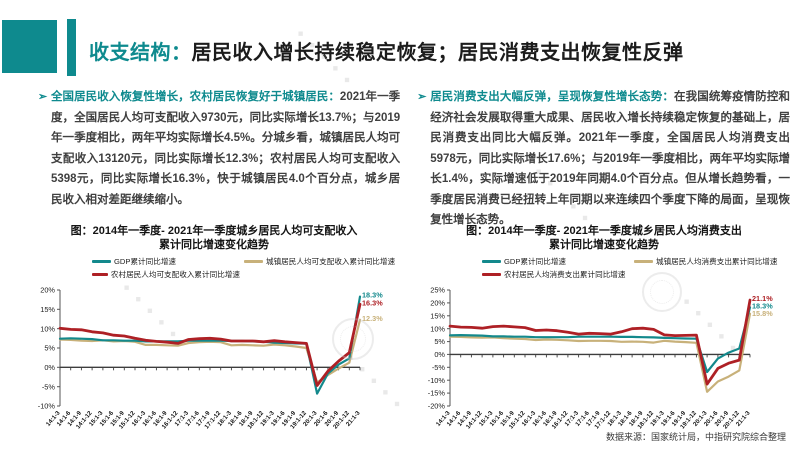 The height and width of the screenshot is (450, 800). I want to click on legend-item: 城镇居民人均可支配收入累计同比增速, so click(319, 261).